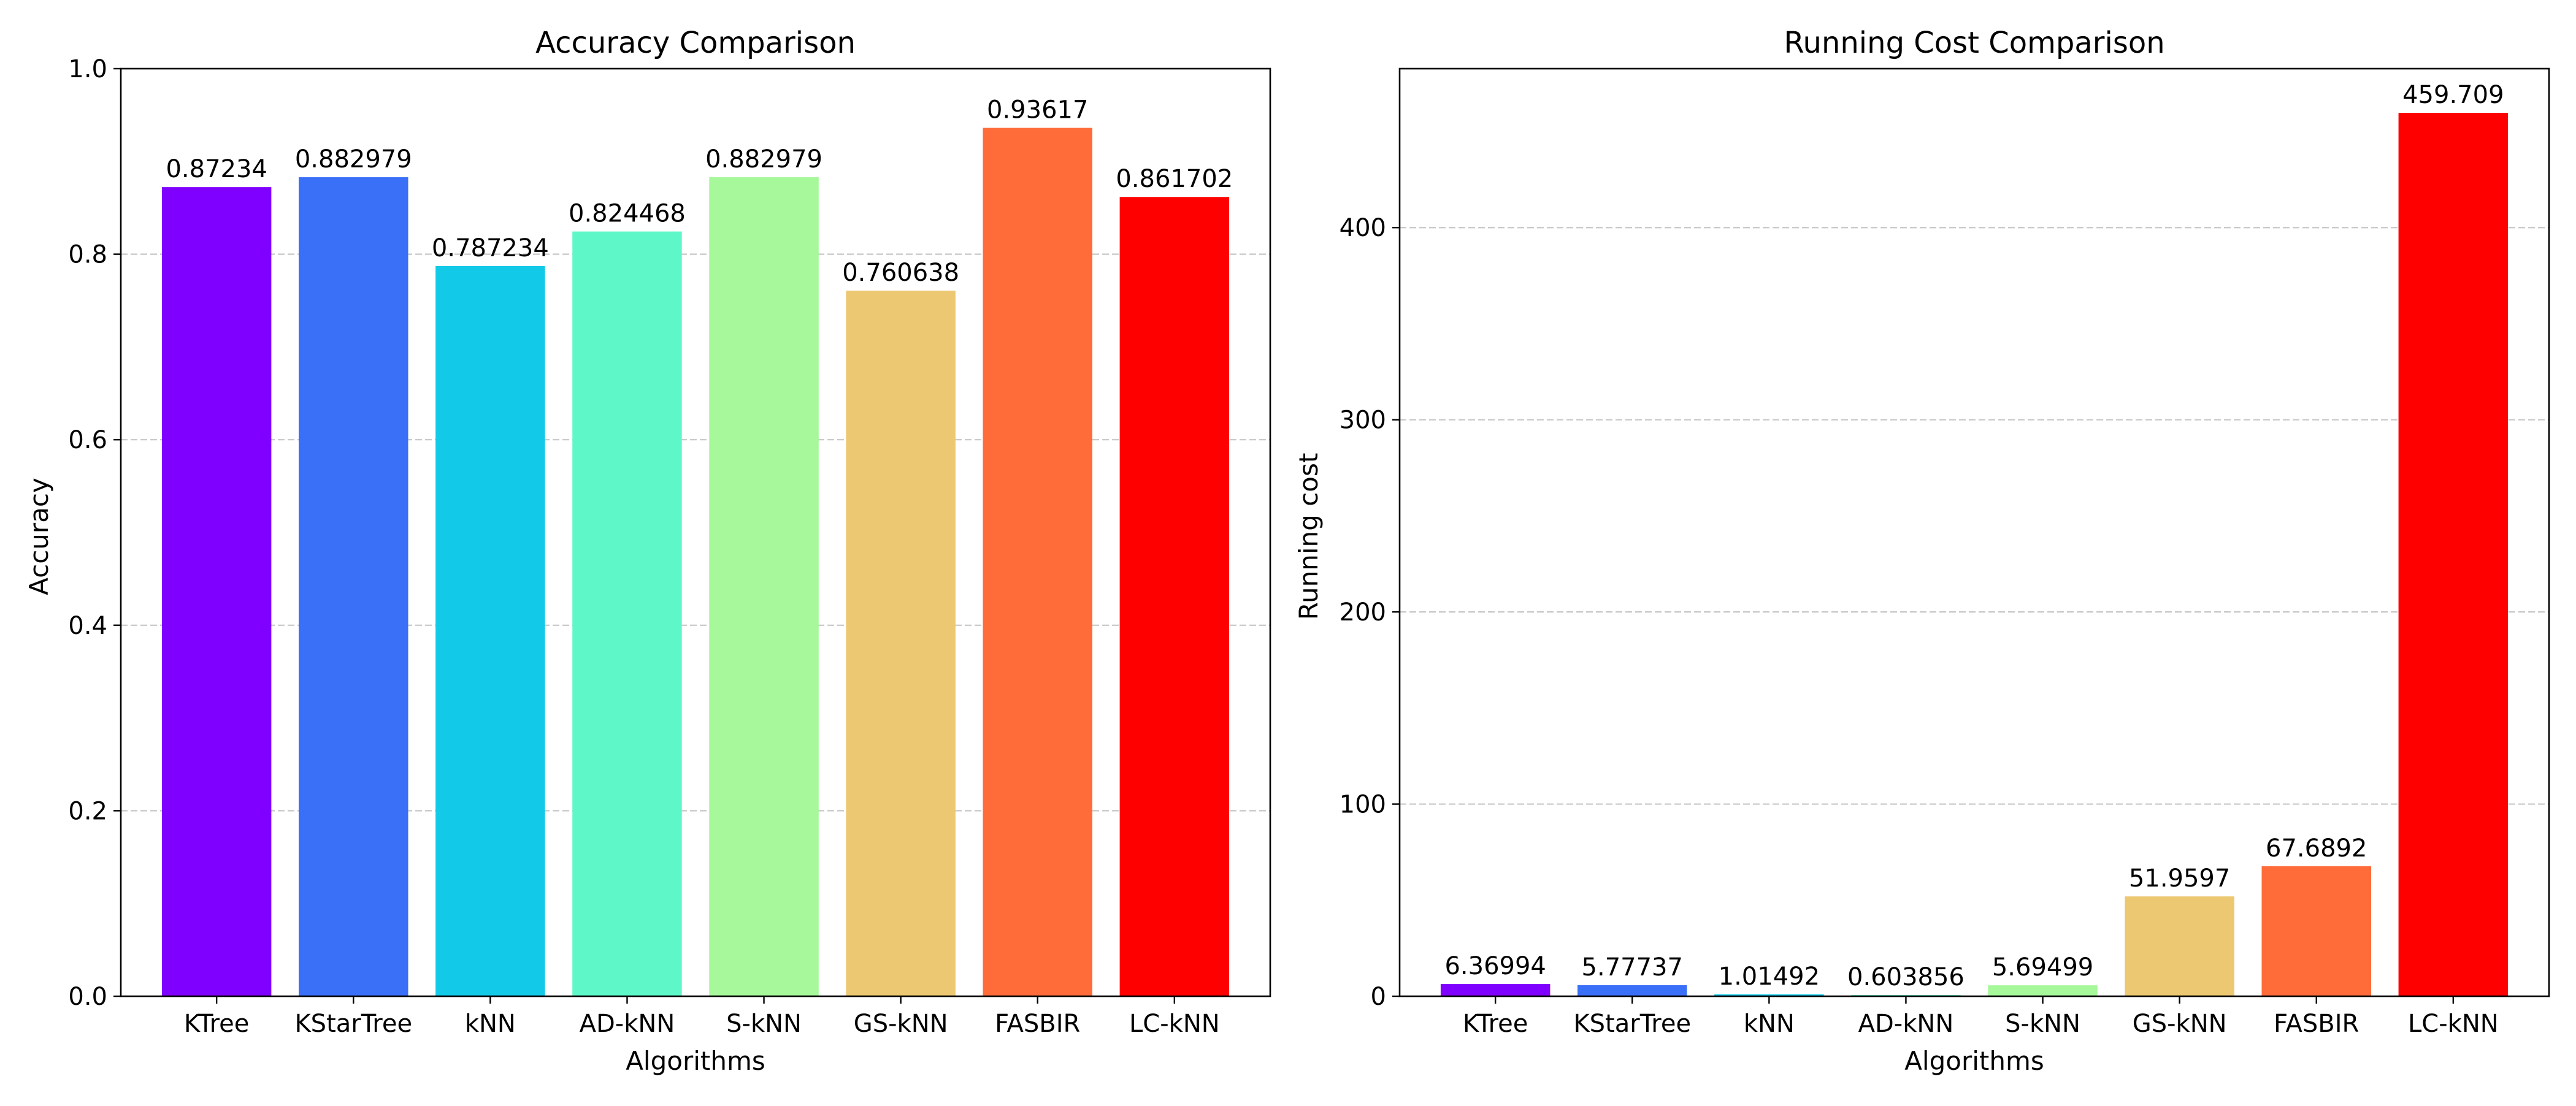 The height and width of the screenshot is (1106, 2576). I want to click on accuracy-value-label: 0.787234, so click(490, 248).